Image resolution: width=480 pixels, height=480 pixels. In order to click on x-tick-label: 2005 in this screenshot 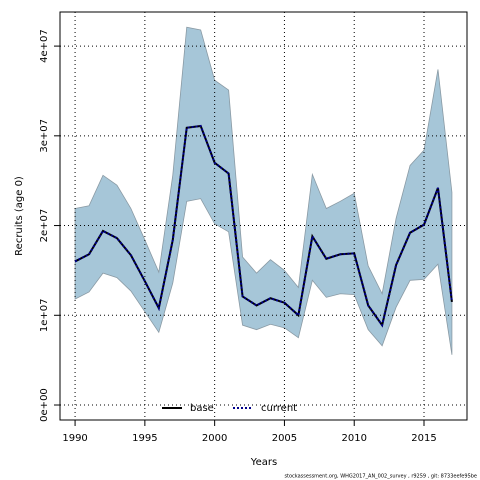, I will do `click(284, 438)`.